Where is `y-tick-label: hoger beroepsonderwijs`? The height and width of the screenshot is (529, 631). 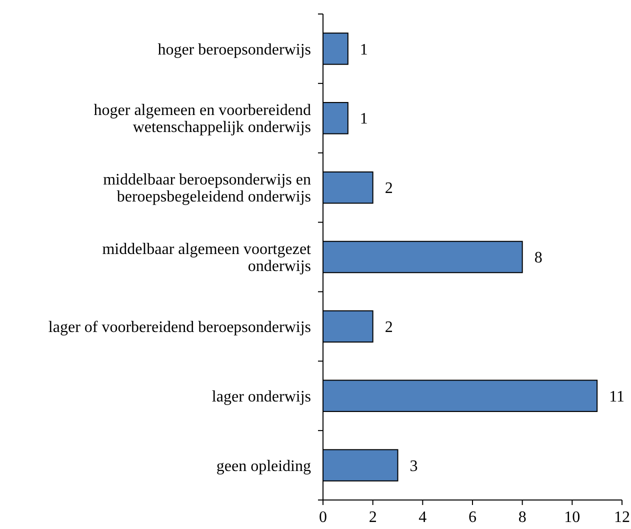
y-tick-label: hoger beroepsonderwijs is located at coordinates (234, 49).